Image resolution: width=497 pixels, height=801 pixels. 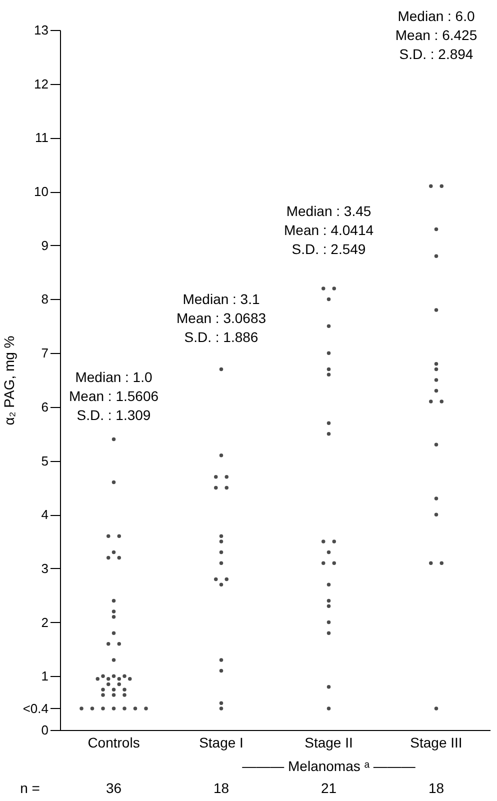 What do you see at coordinates (328, 788) in the screenshot?
I see `text: 21` at bounding box center [328, 788].